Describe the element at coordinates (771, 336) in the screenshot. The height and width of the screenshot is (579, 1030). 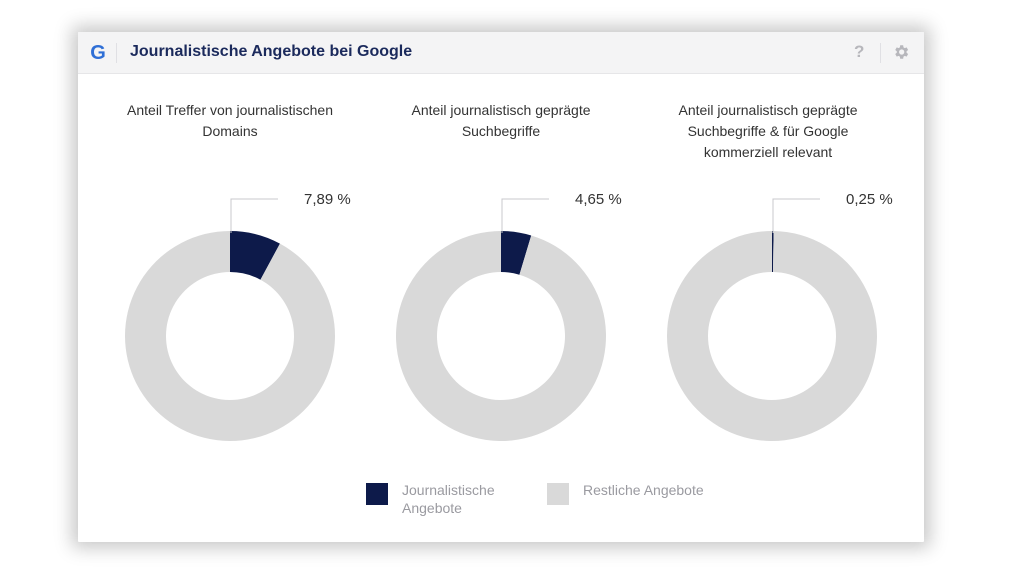
I see `chart-3-slice-rest` at that location.